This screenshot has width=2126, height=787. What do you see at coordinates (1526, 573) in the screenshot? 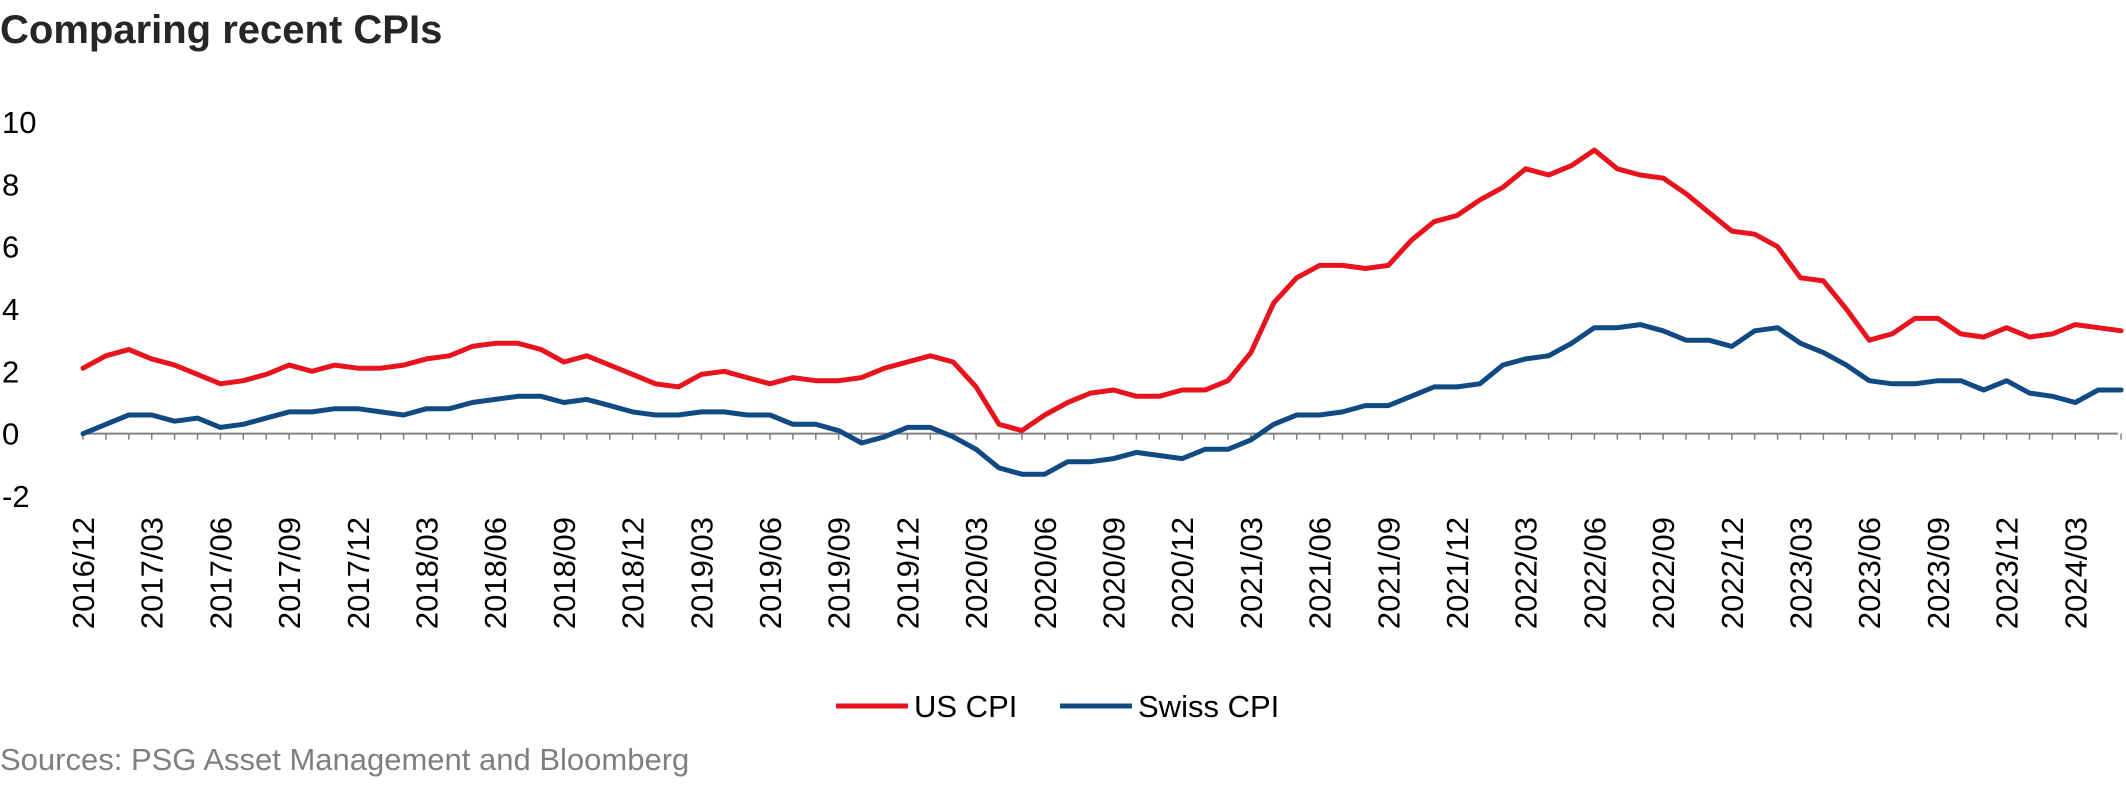
I see `x-tick-label: 2022/03` at bounding box center [1526, 573].